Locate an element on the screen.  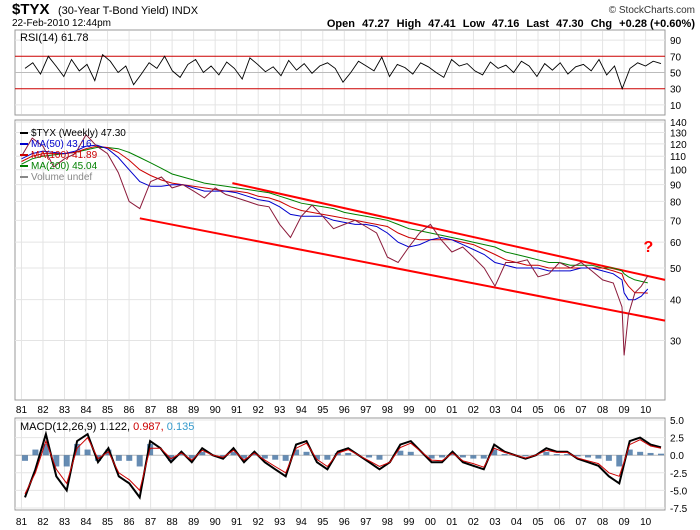
rsi-tick-label: 30 is located at coordinates (676, 90).